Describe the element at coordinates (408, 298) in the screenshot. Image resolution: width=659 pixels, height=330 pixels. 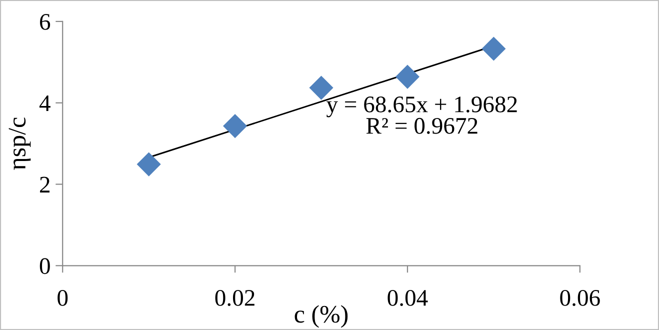
I see `x-tick-label: 0.04` at that location.